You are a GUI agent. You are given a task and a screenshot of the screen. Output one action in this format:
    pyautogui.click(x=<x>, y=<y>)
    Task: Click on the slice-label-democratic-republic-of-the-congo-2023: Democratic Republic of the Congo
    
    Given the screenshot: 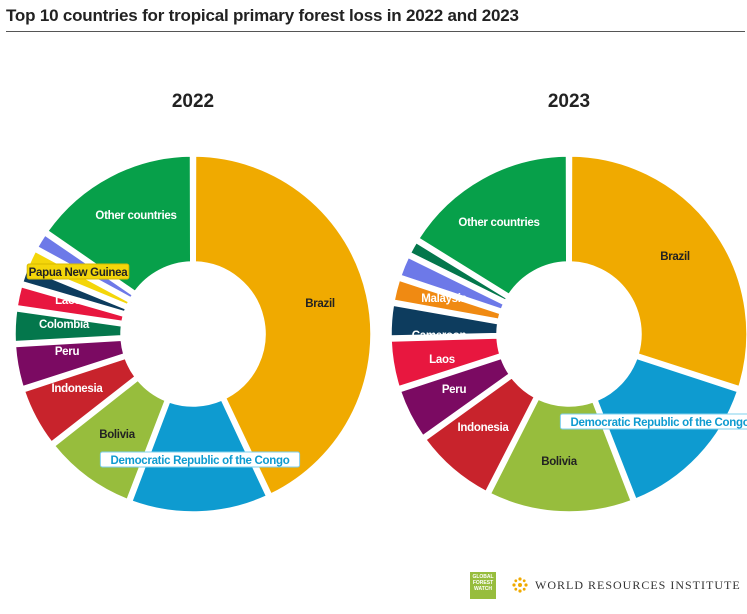 What is the action you would take?
    pyautogui.click(x=653, y=421)
    